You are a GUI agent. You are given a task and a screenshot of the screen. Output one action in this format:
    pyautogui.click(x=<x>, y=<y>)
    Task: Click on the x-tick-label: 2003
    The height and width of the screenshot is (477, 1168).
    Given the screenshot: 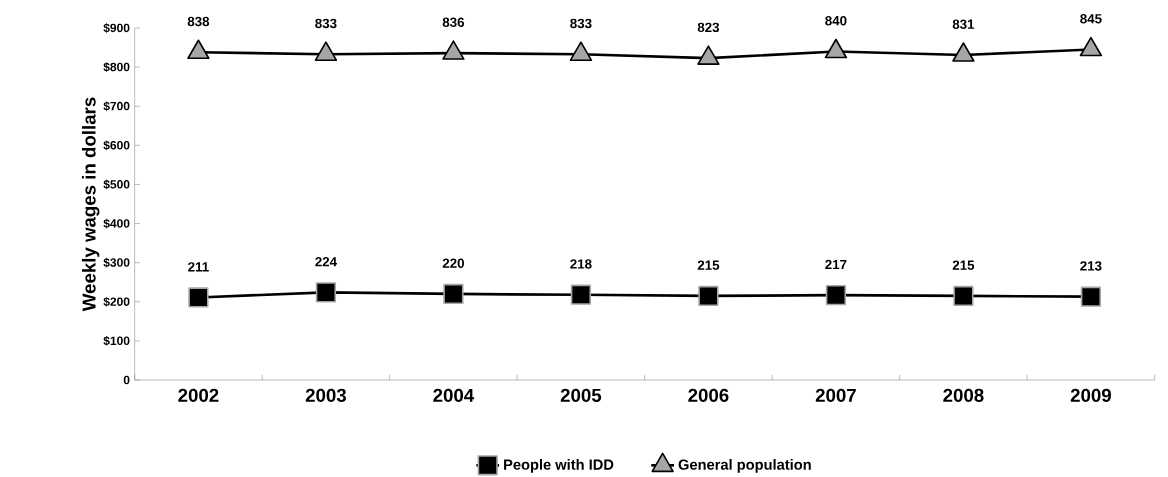 What is the action you would take?
    pyautogui.click(x=325, y=395)
    